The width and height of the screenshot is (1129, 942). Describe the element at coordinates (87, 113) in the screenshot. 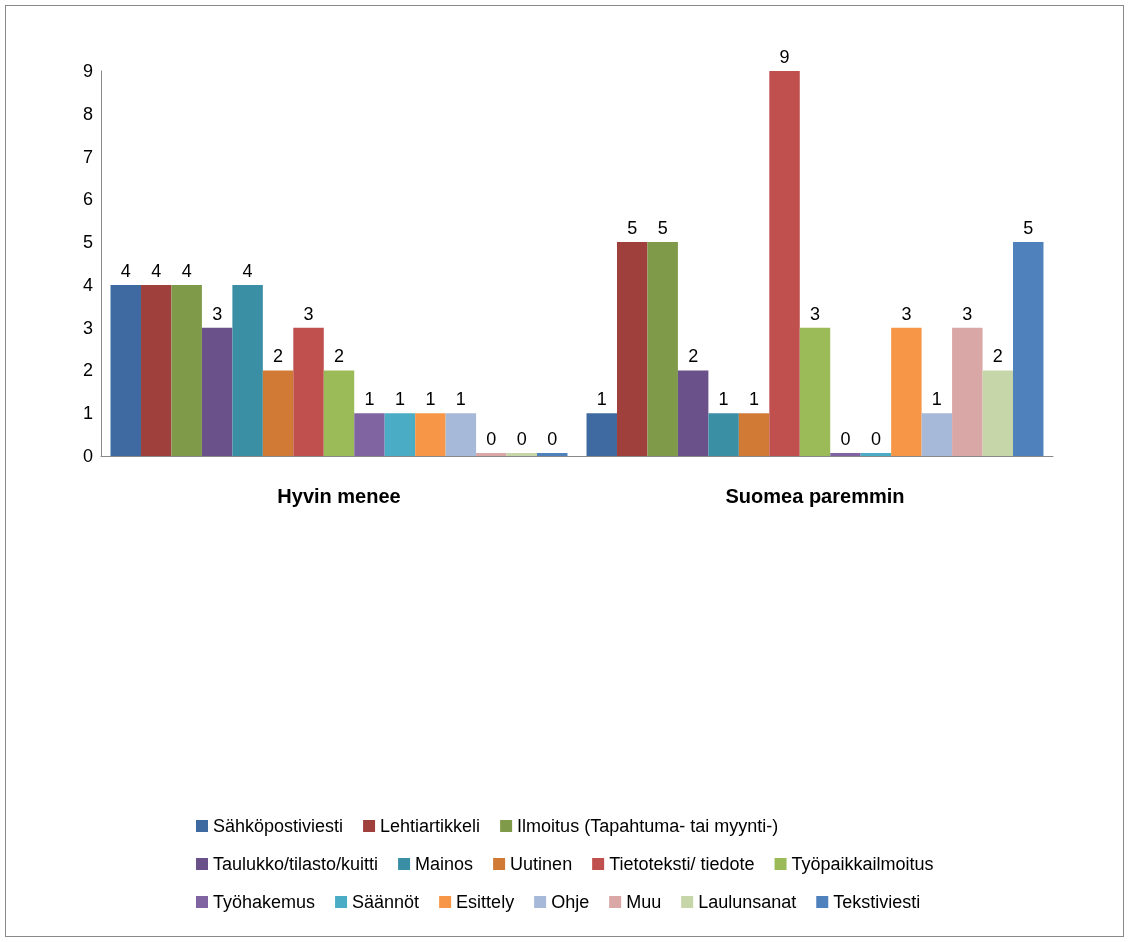

I see `y-tick-label: 8` at that location.